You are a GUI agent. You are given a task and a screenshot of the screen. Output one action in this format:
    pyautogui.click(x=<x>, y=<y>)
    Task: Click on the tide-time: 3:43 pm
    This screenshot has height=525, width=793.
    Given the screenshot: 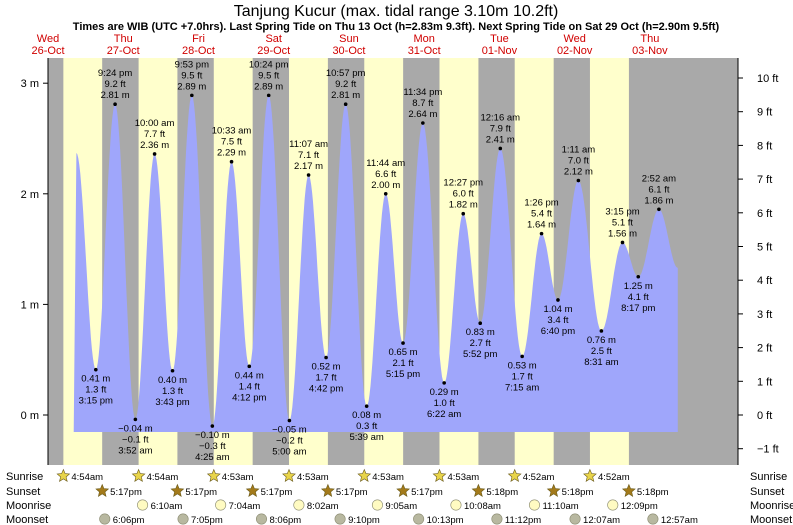 What is the action you would take?
    pyautogui.click(x=172, y=402)
    